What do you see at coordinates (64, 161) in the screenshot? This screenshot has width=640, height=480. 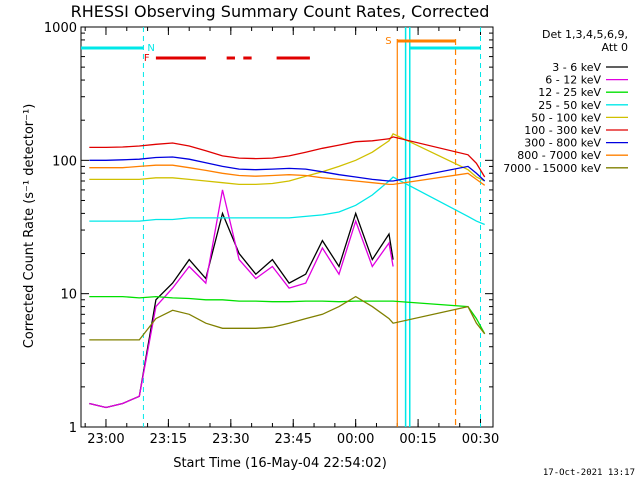 I see `y-tick-label: 100` at bounding box center [64, 161].